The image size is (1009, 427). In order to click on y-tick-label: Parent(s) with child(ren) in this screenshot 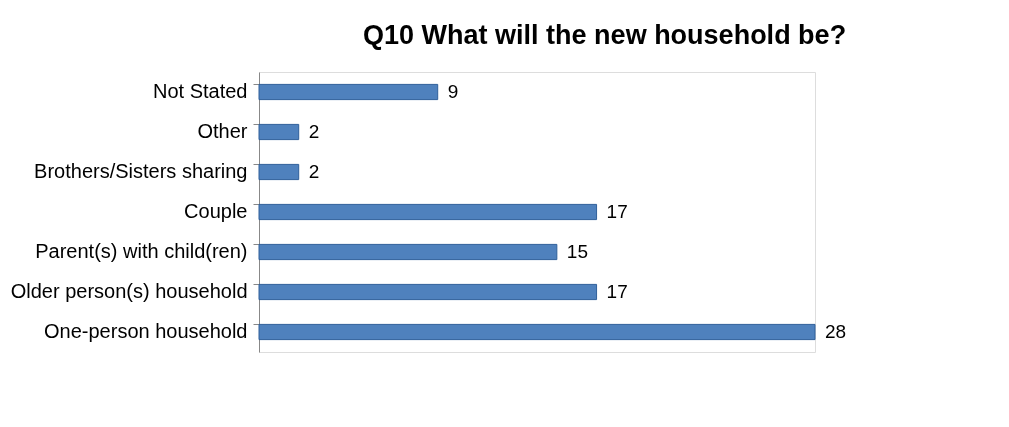, I will do `click(141, 251)`.